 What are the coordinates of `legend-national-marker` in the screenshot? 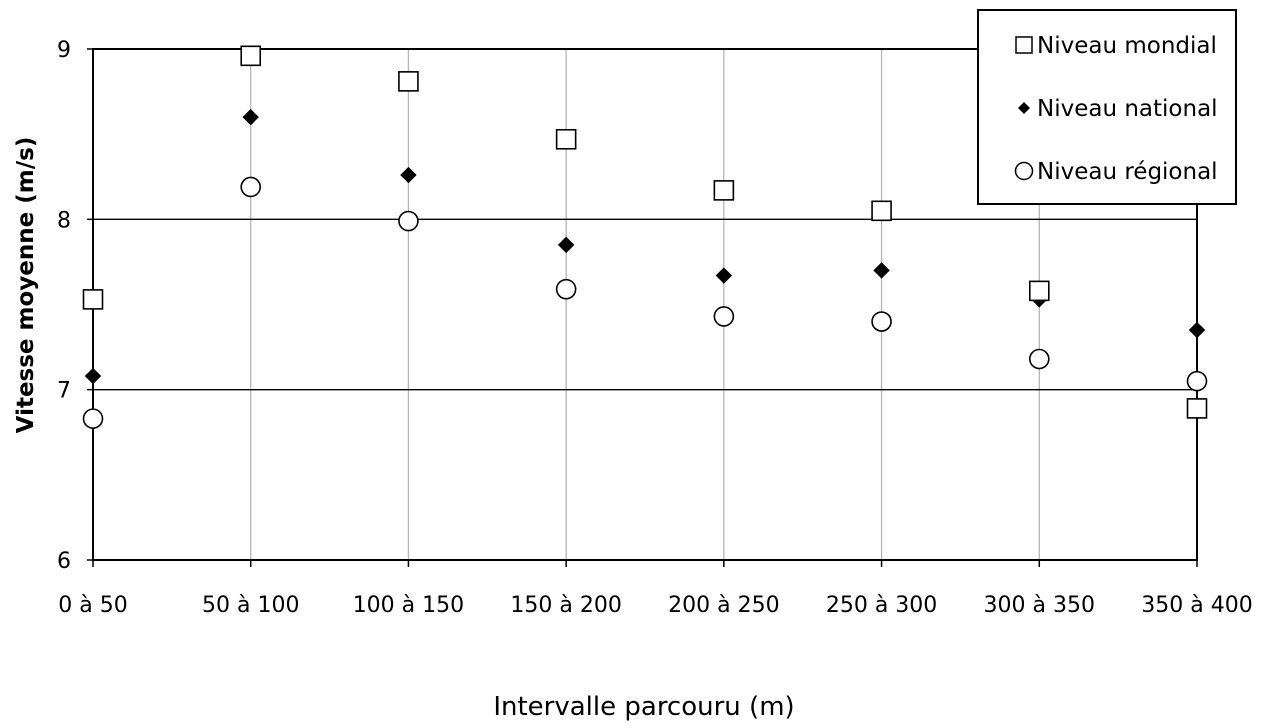 It's located at (1024, 108).